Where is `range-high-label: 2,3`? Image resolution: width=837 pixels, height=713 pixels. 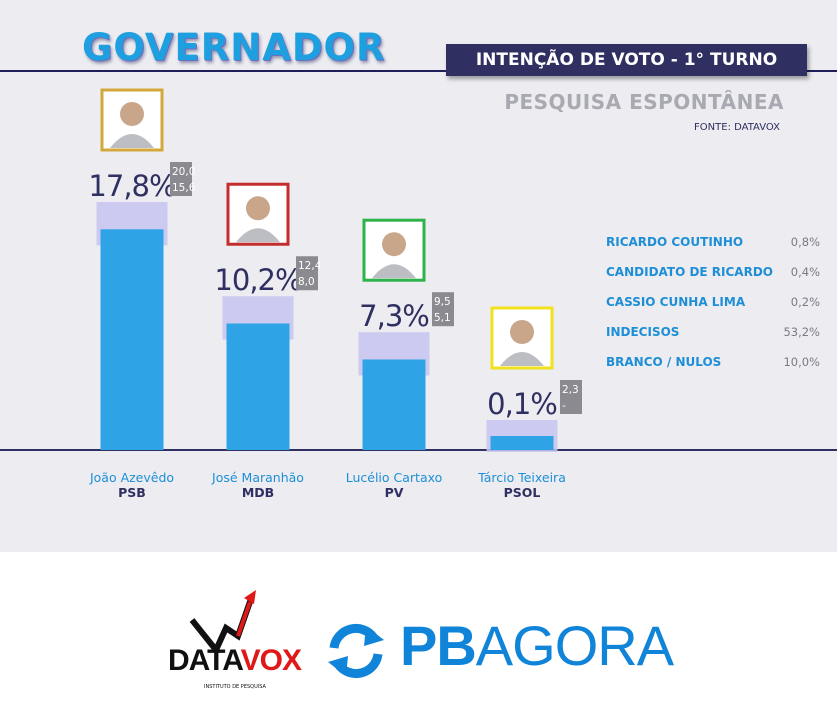 range-high-label: 2,3 is located at coordinates (570, 390).